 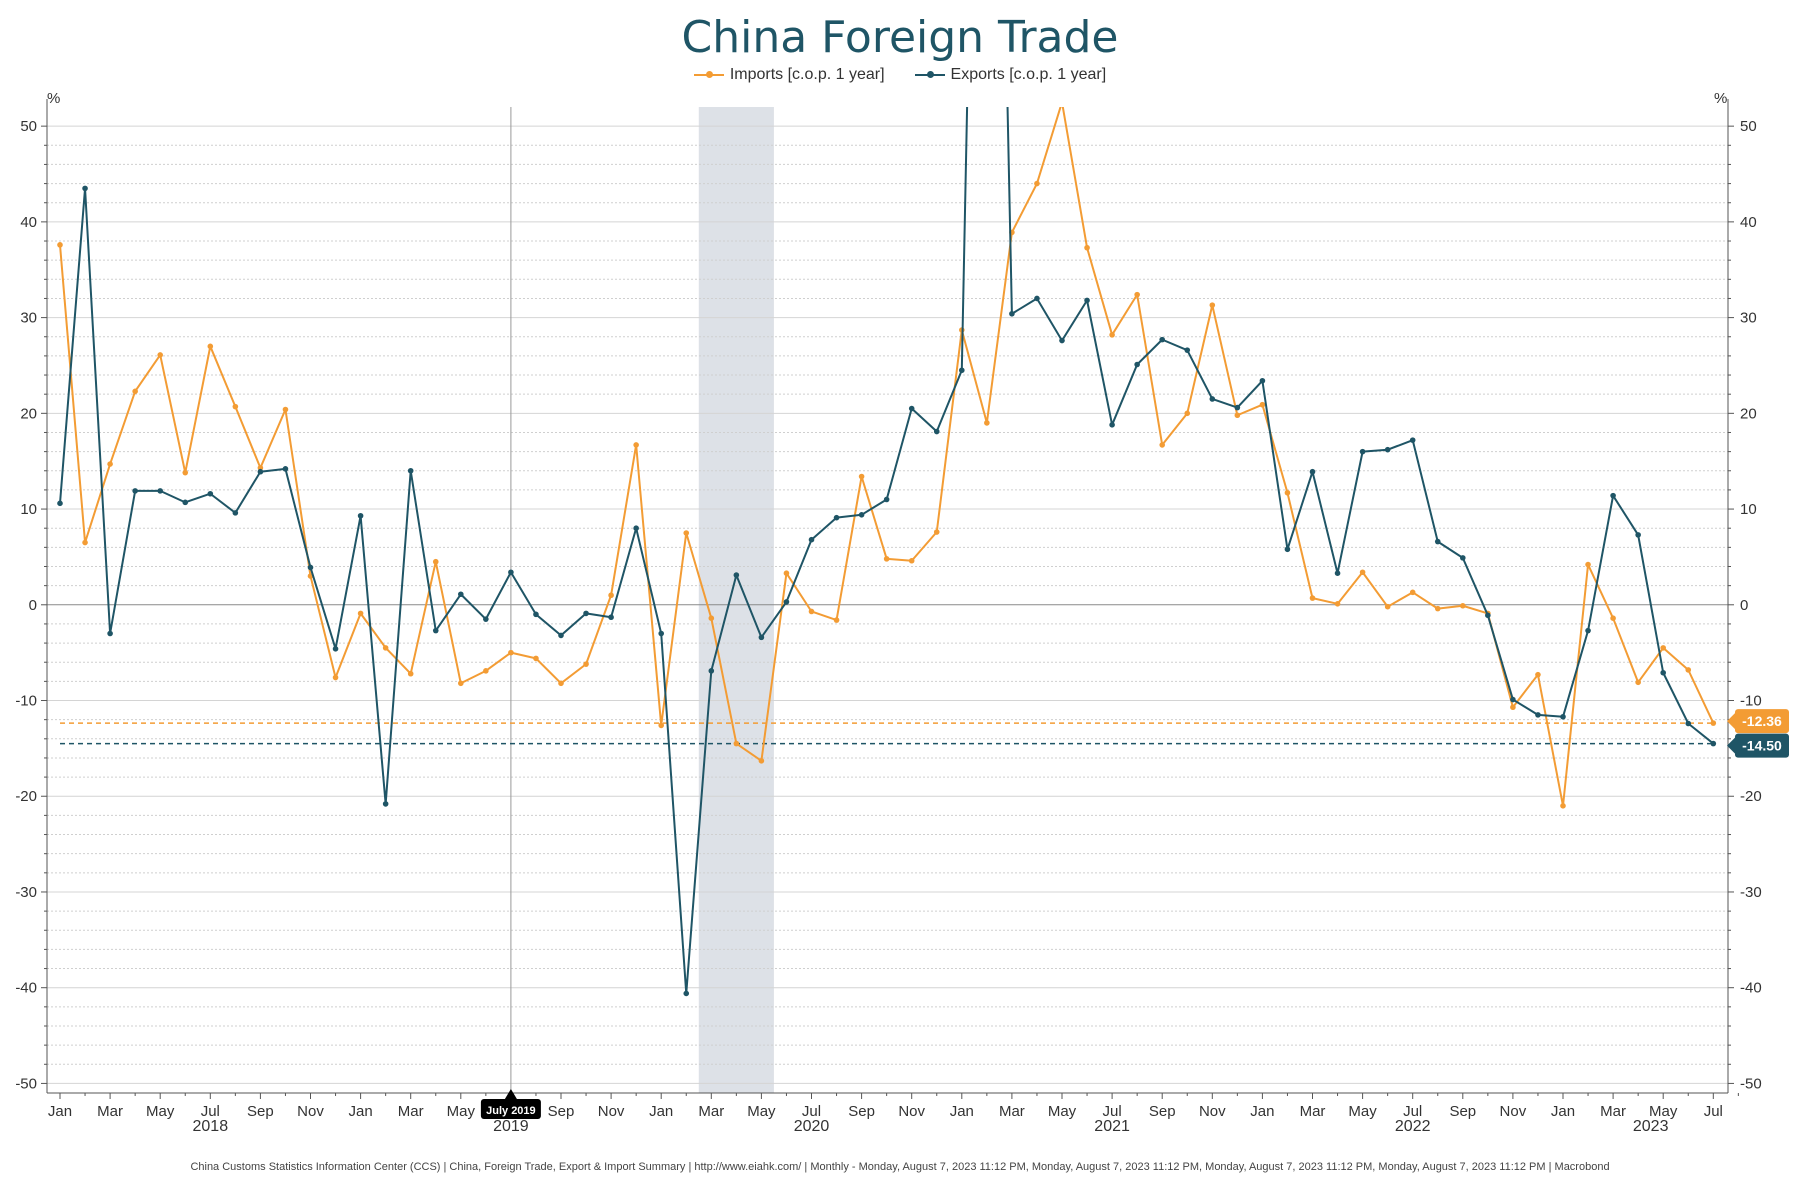 I want to click on y-tick-label-right: 10, so click(x=1748, y=509).